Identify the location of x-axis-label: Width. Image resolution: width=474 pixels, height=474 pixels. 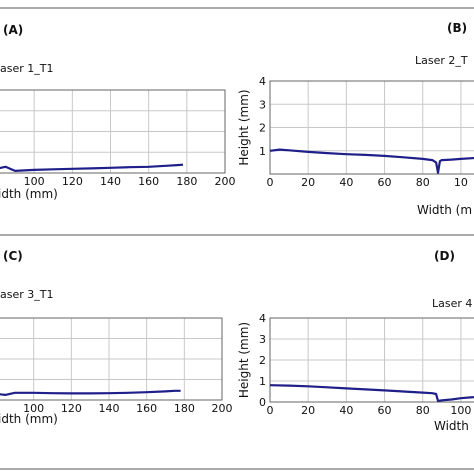
(451, 426).